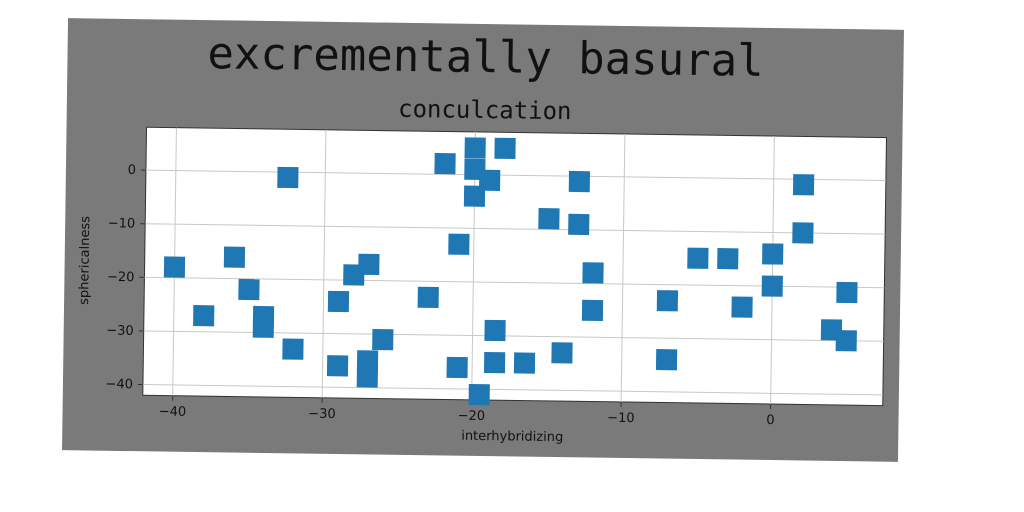 The image size is (1024, 512). What do you see at coordinates (770, 420) in the screenshot?
I see `x-tick-label: 0` at bounding box center [770, 420].